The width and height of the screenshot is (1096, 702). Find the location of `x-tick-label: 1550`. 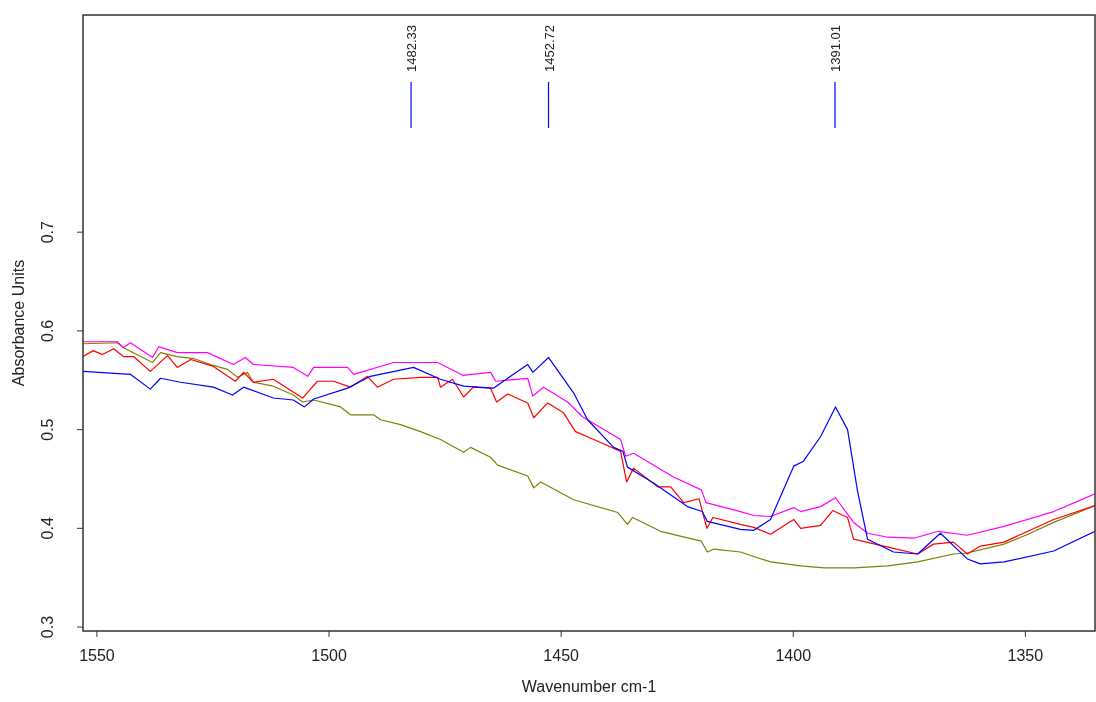

x-tick-label: 1550 is located at coordinates (97, 655).